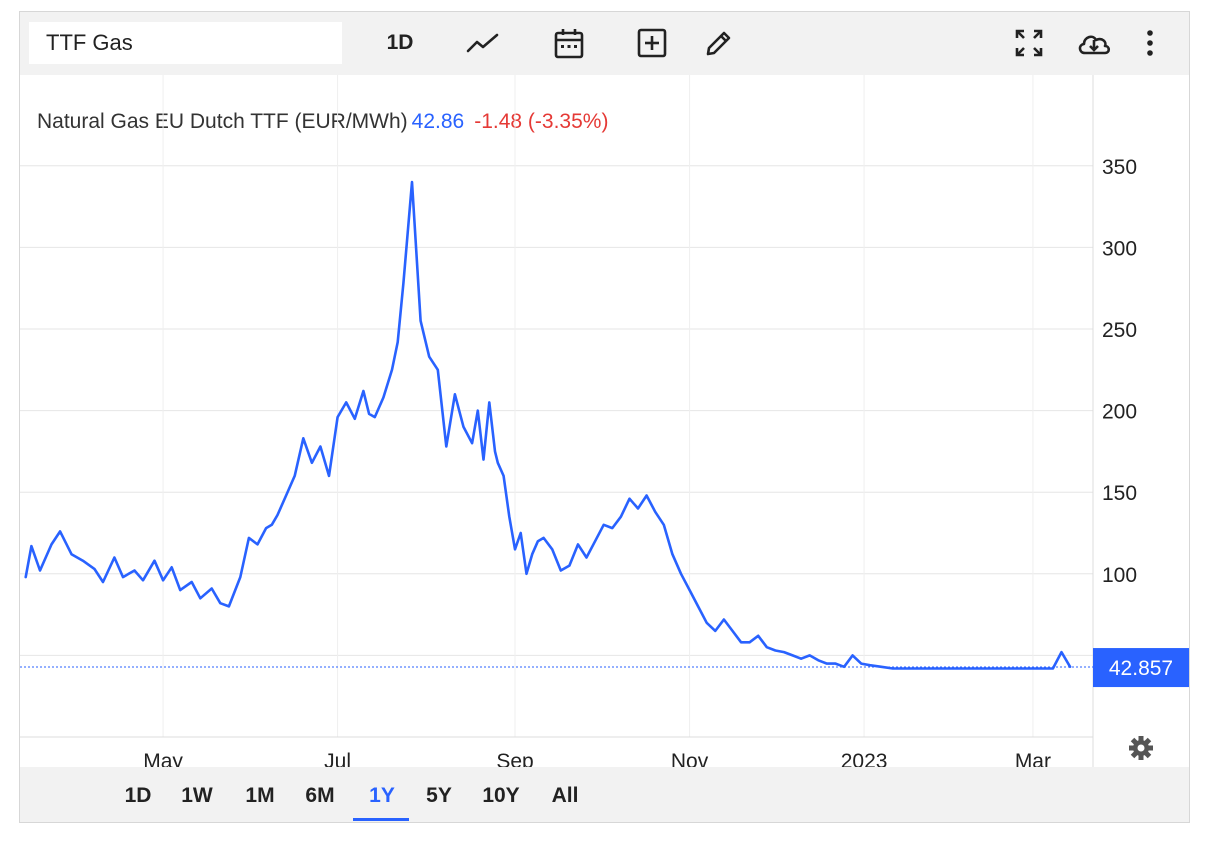 This screenshot has height=847, width=1220. What do you see at coordinates (483, 43) in the screenshot?
I see `line-chart-icon` at bounding box center [483, 43].